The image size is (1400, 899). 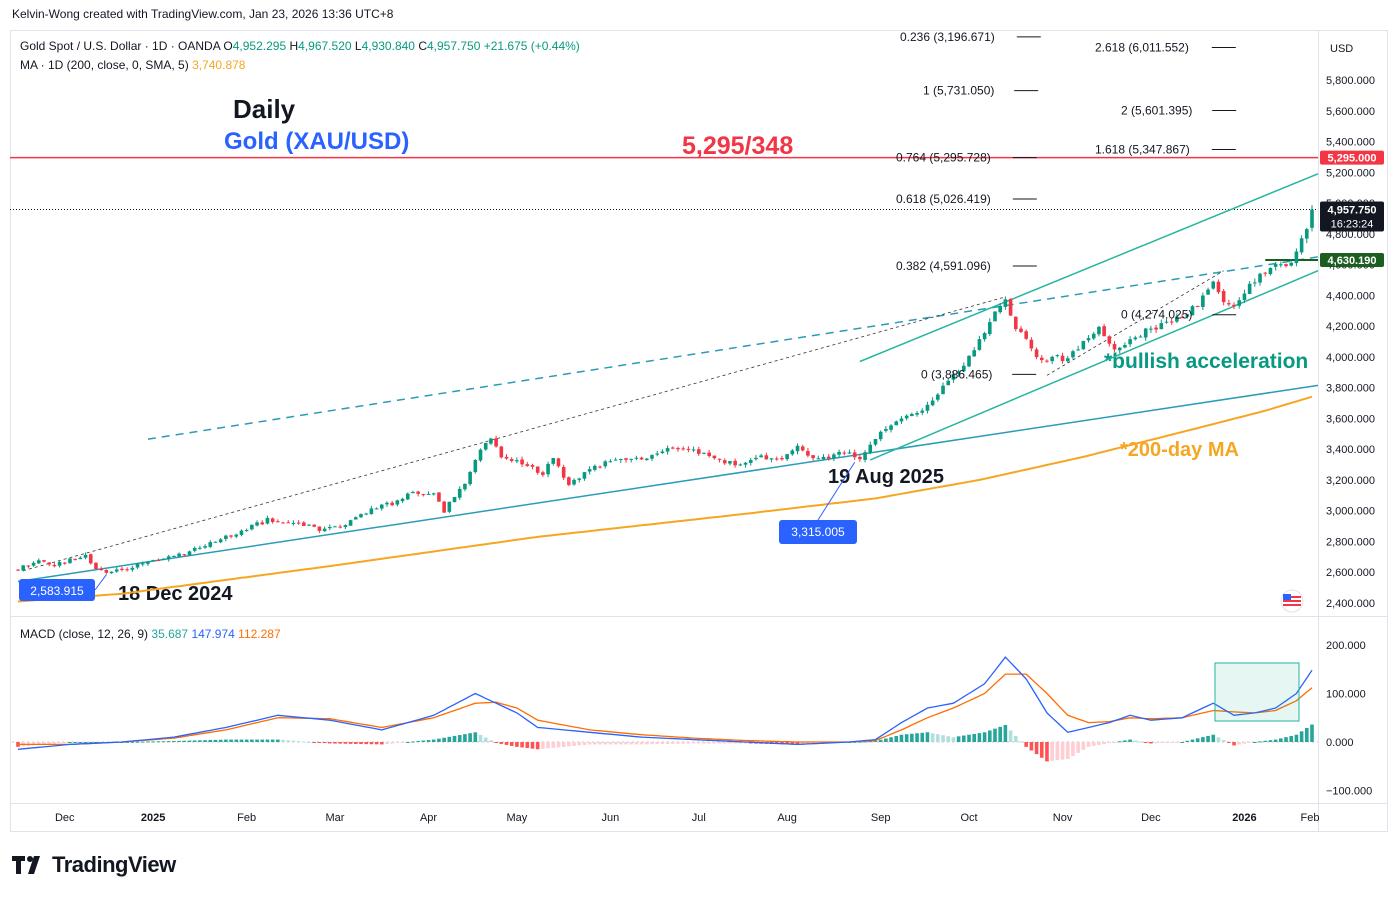 I want to click on channel-upper-line, so click(x=1089, y=268).